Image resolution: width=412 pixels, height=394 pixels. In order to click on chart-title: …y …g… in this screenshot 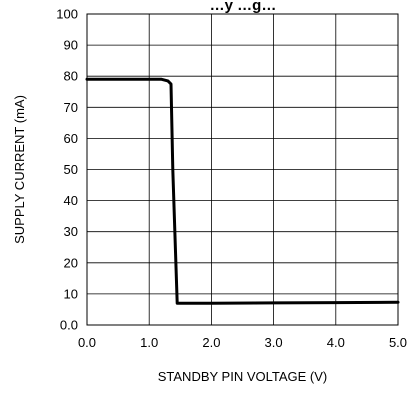, I will do `click(243, 7)`.